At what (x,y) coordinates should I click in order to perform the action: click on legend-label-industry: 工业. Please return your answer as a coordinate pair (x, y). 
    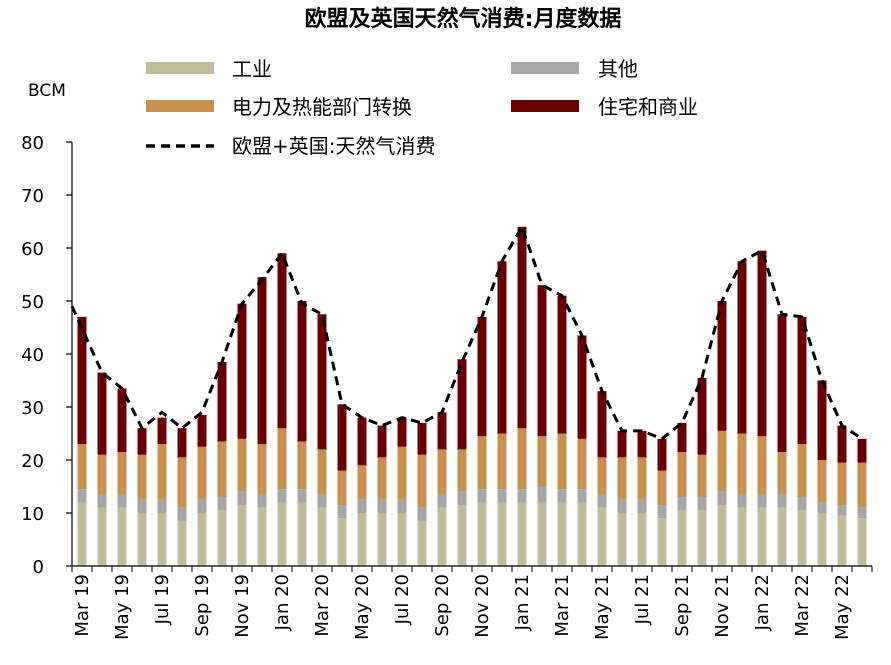
    Looking at the image, I should click on (252, 69).